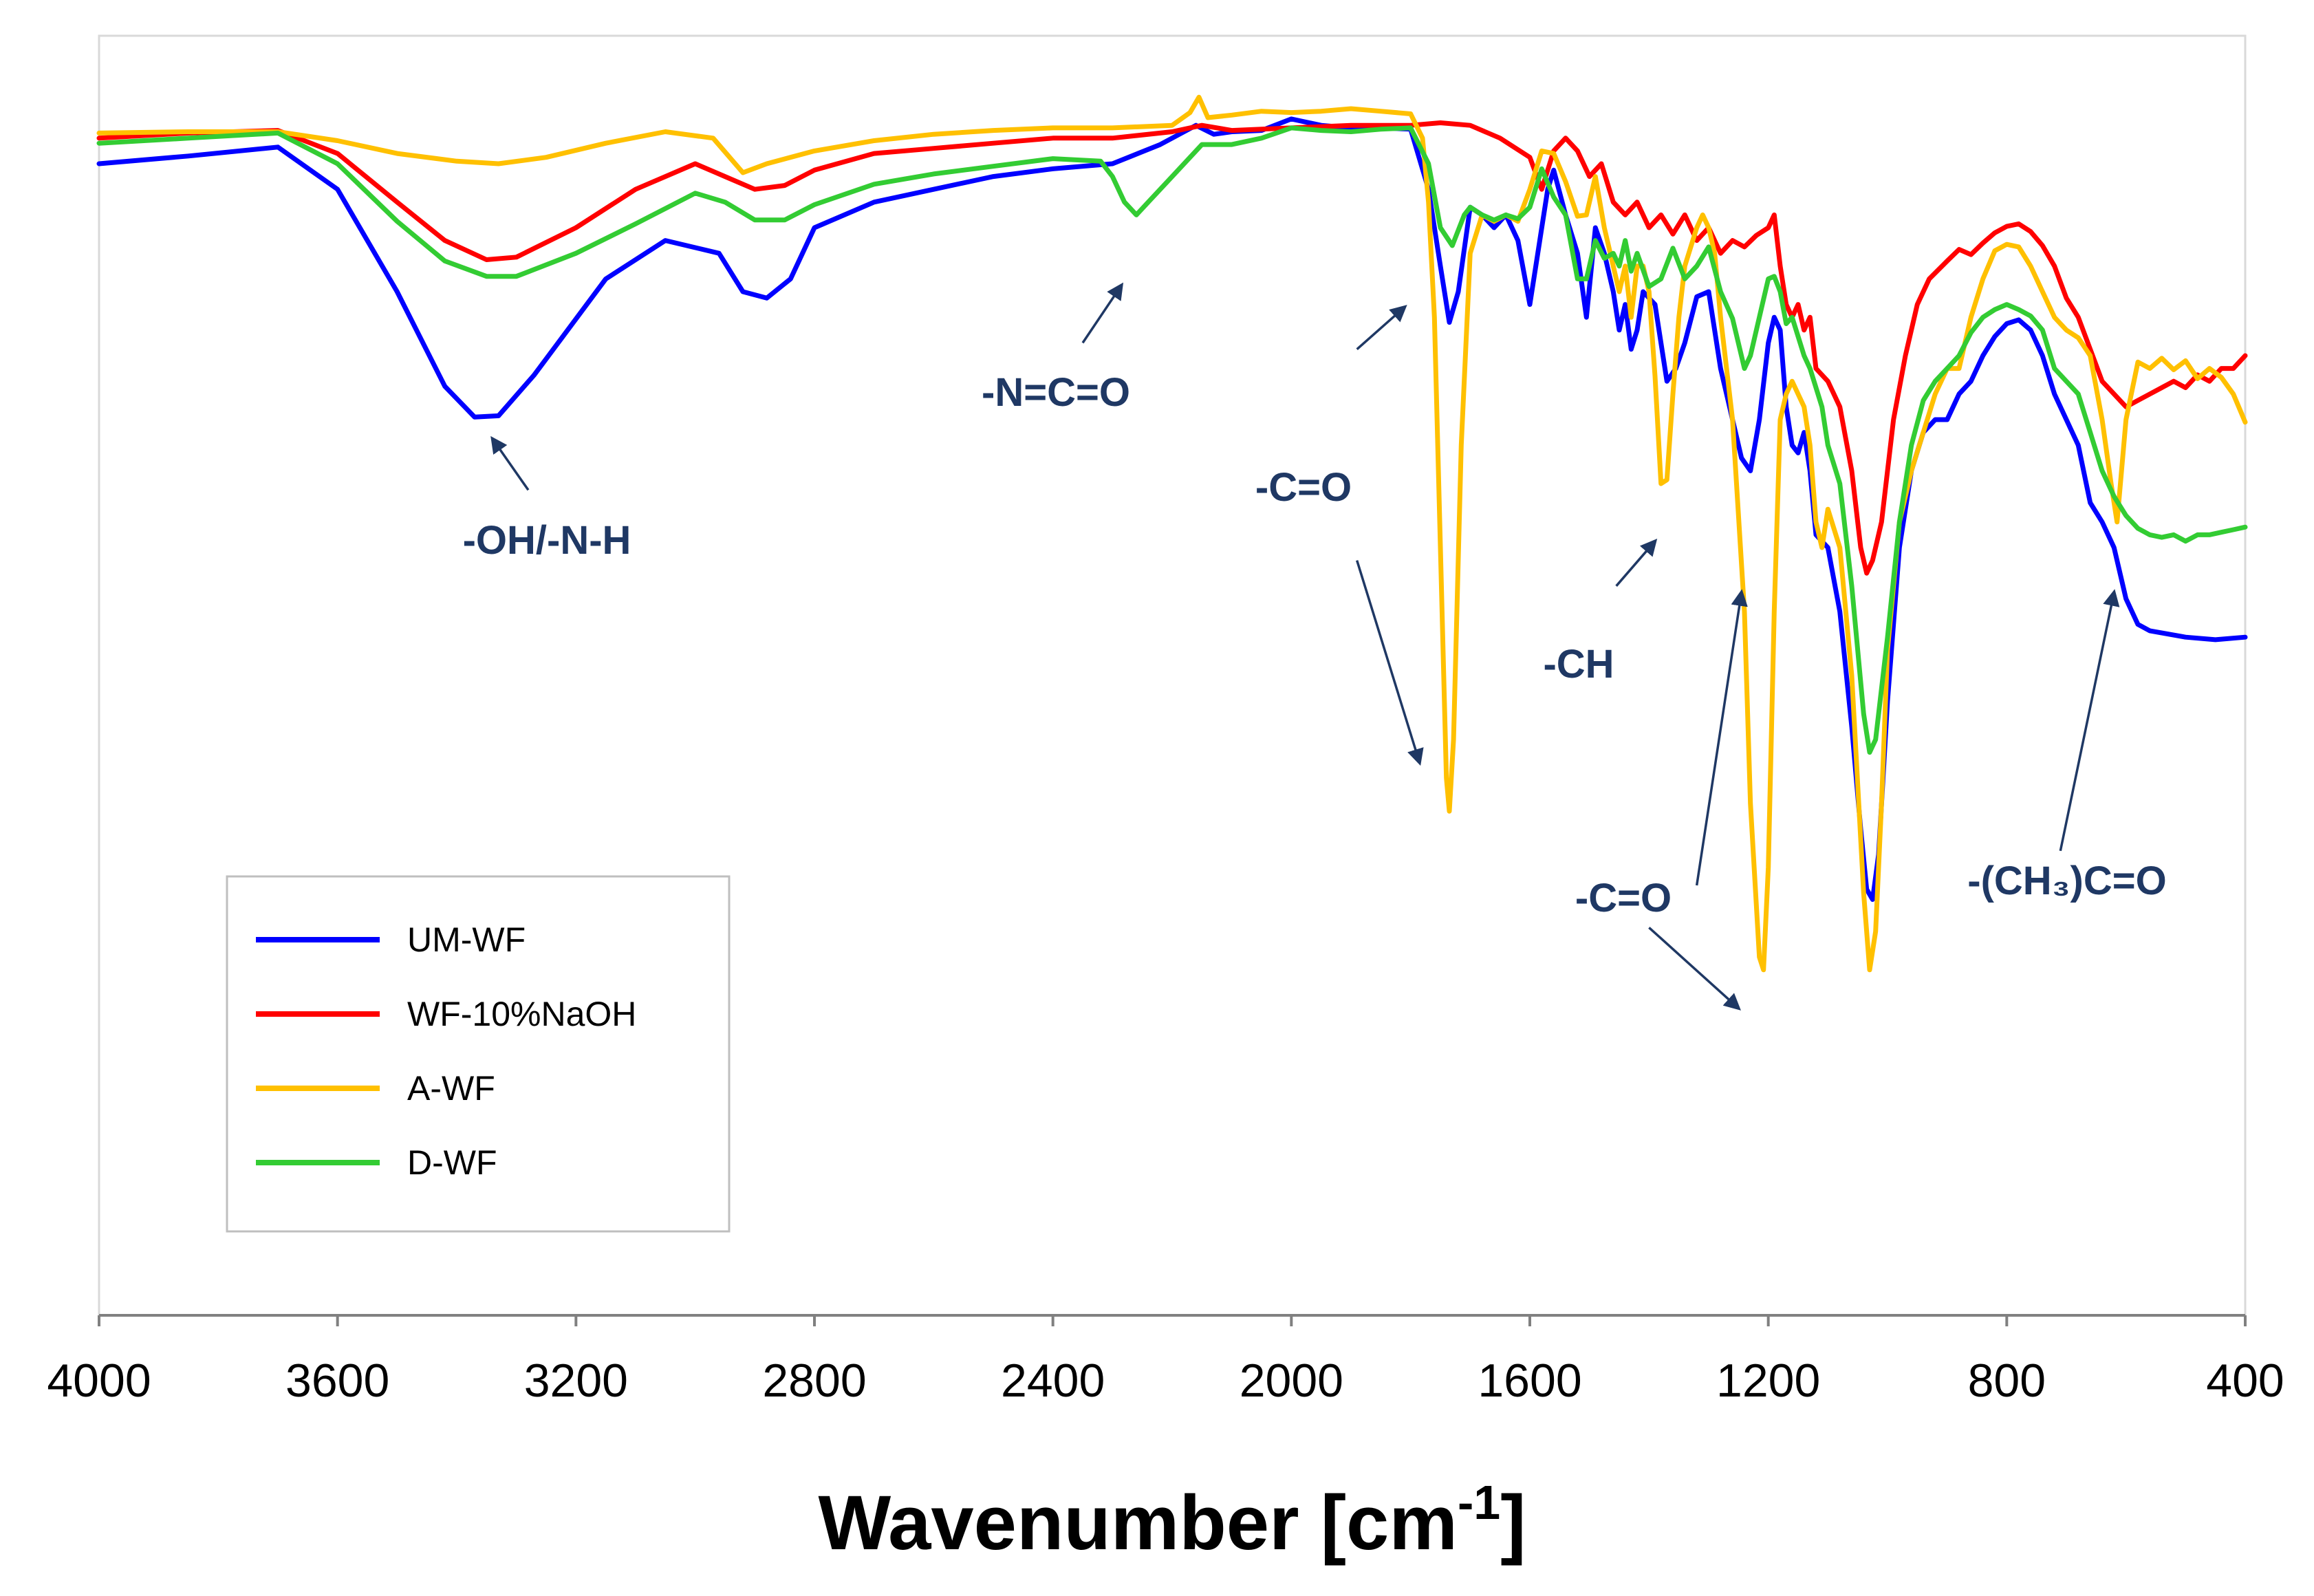 The height and width of the screenshot is (1596, 2314). What do you see at coordinates (2245, 1381) in the screenshot?
I see `x-tick-label: 400` at bounding box center [2245, 1381].